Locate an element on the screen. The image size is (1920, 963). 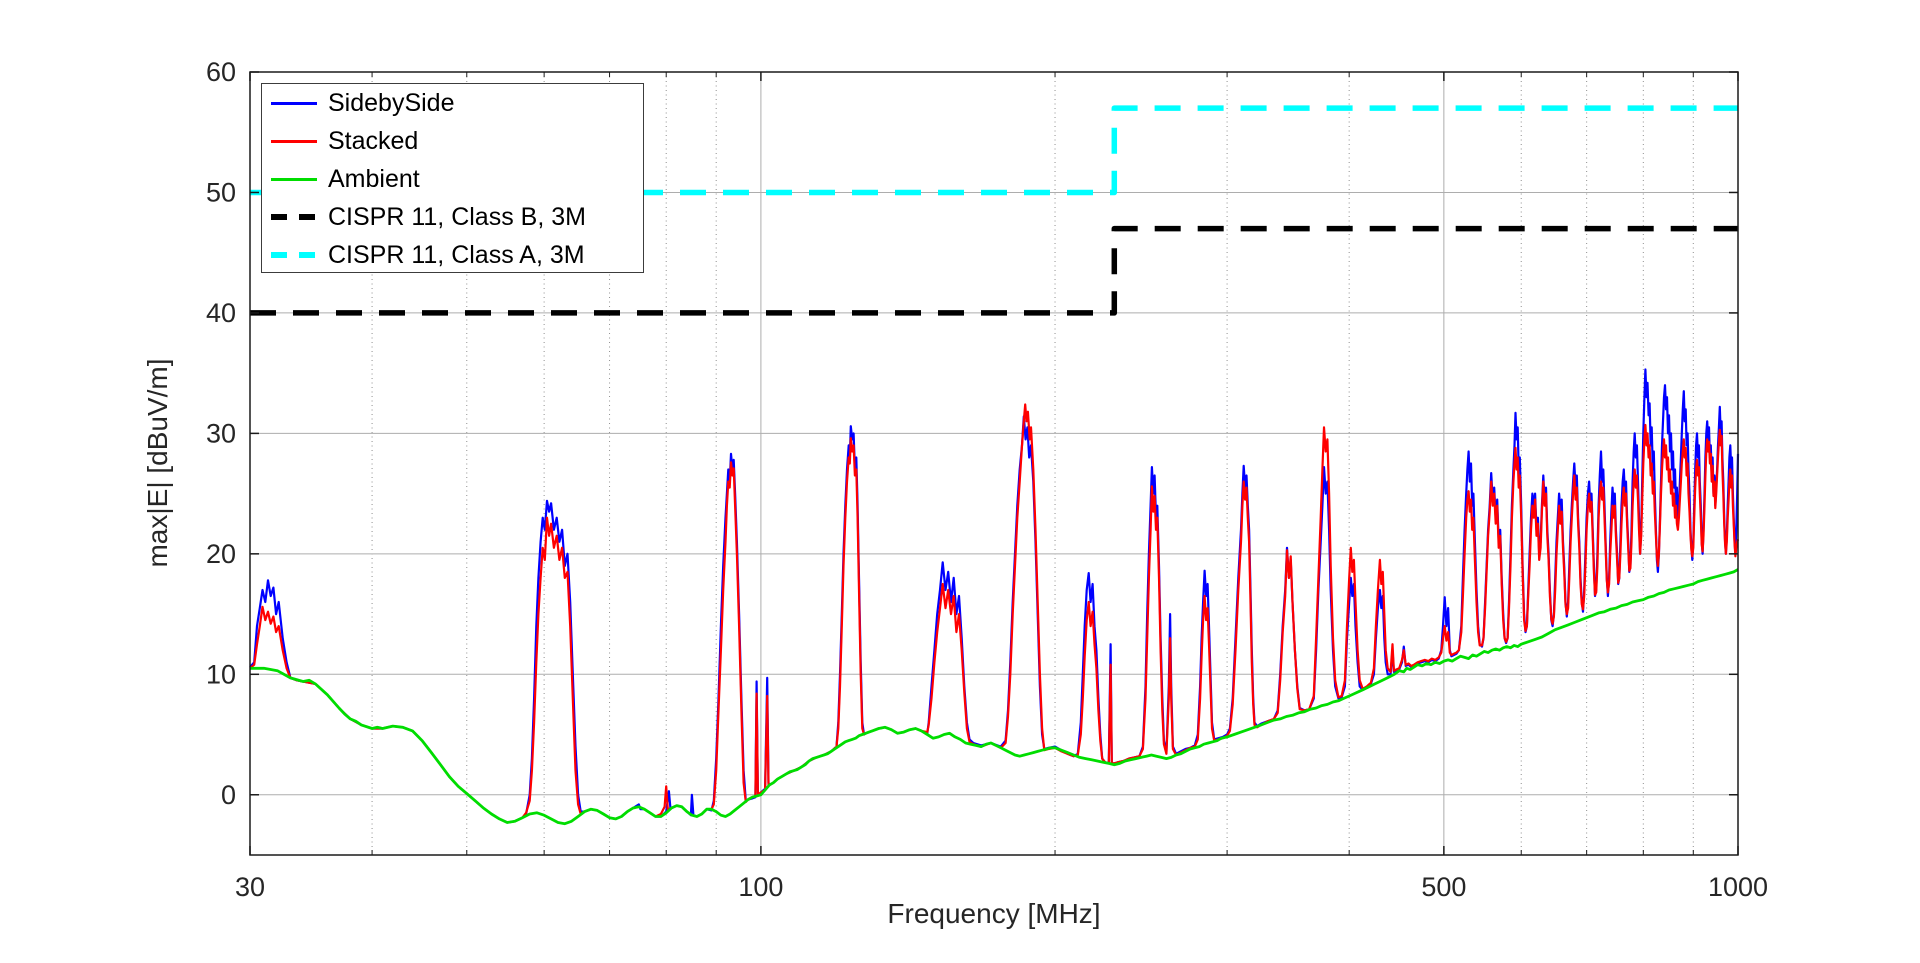
legend-entry-ambient: Ambient is located at coordinates (452, 179).